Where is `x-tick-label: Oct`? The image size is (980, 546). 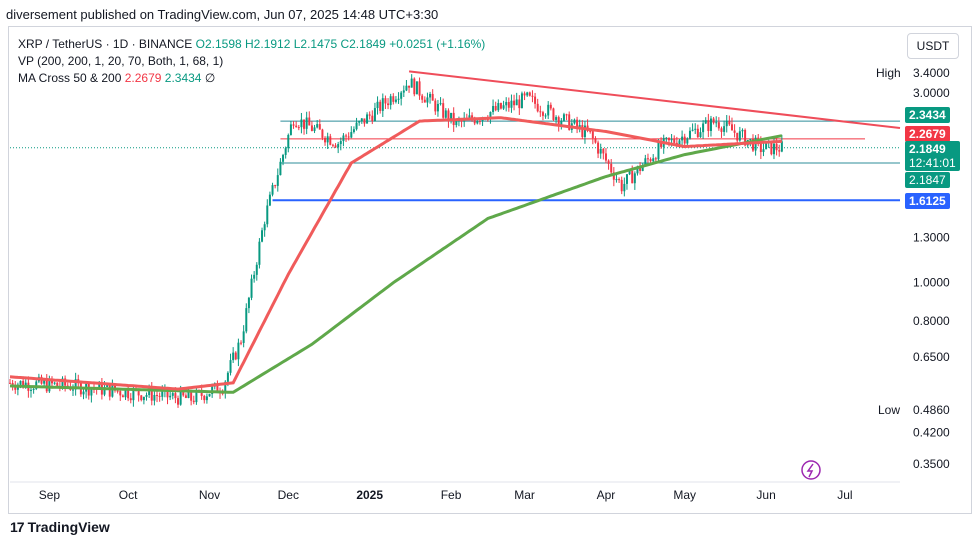
x-tick-label: Oct is located at coordinates (128, 495).